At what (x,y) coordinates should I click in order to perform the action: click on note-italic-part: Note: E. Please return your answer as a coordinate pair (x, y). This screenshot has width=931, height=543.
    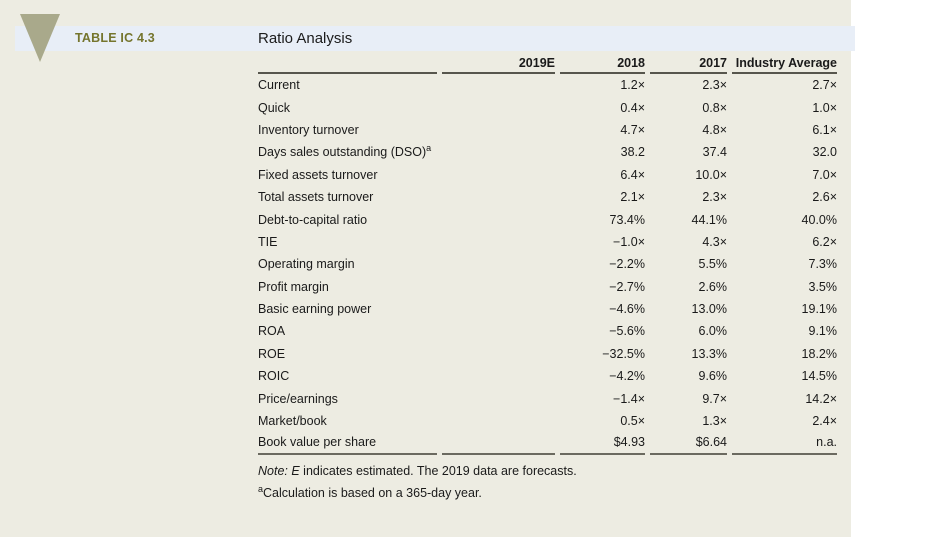
    Looking at the image, I should click on (279, 471).